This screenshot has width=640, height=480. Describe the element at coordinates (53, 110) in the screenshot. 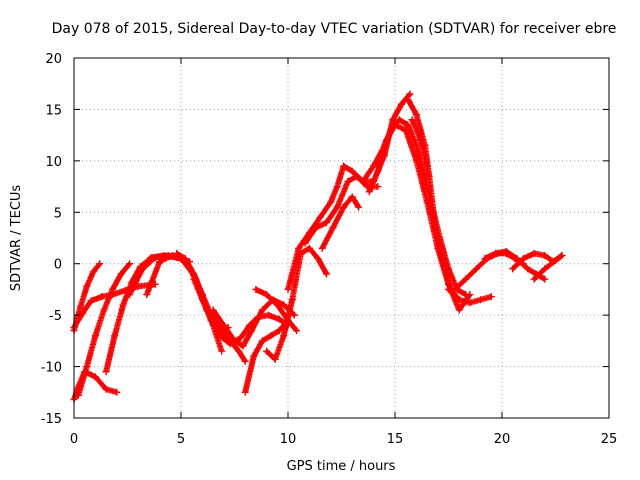

I see `y-tick-label: 15` at that location.